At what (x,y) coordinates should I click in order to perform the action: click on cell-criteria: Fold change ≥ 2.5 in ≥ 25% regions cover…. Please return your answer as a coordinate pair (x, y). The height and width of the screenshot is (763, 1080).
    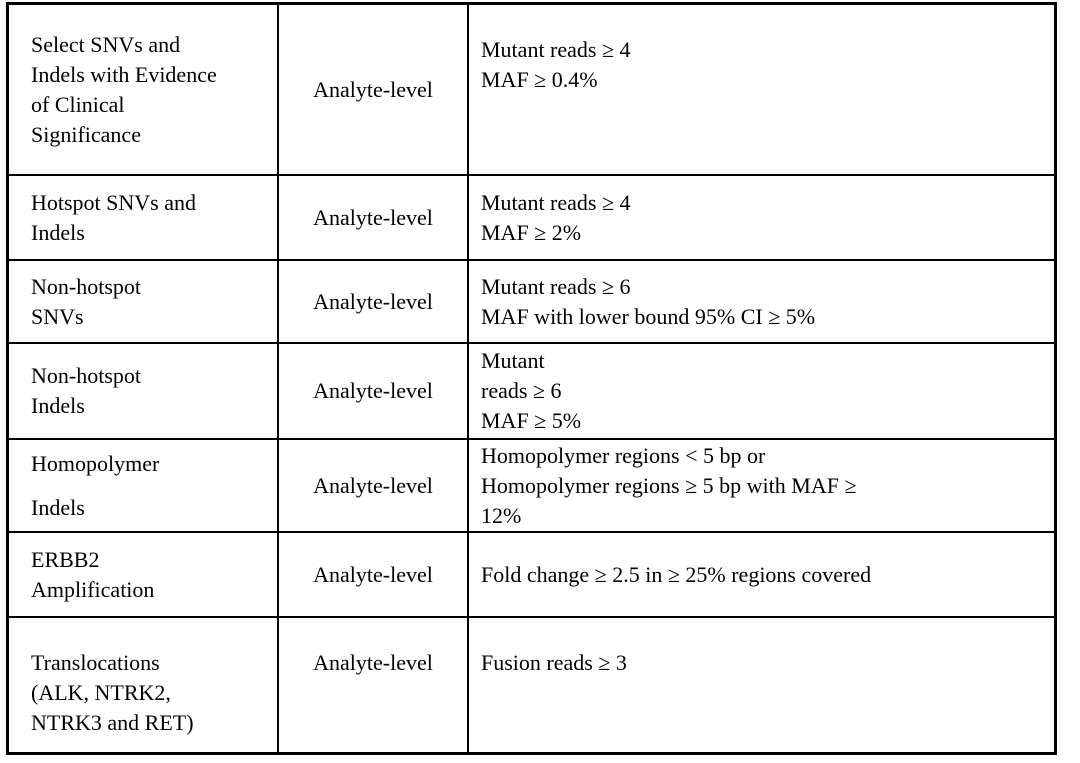
    Looking at the image, I should click on (761, 575).